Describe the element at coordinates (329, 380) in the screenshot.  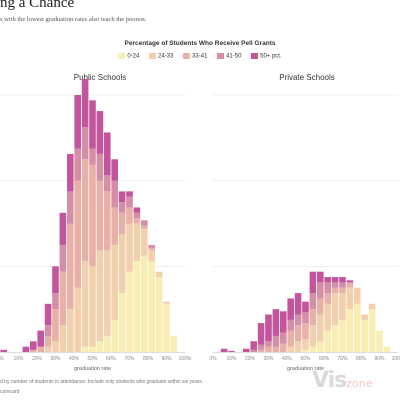
I see `watermark-main: Vis` at that location.